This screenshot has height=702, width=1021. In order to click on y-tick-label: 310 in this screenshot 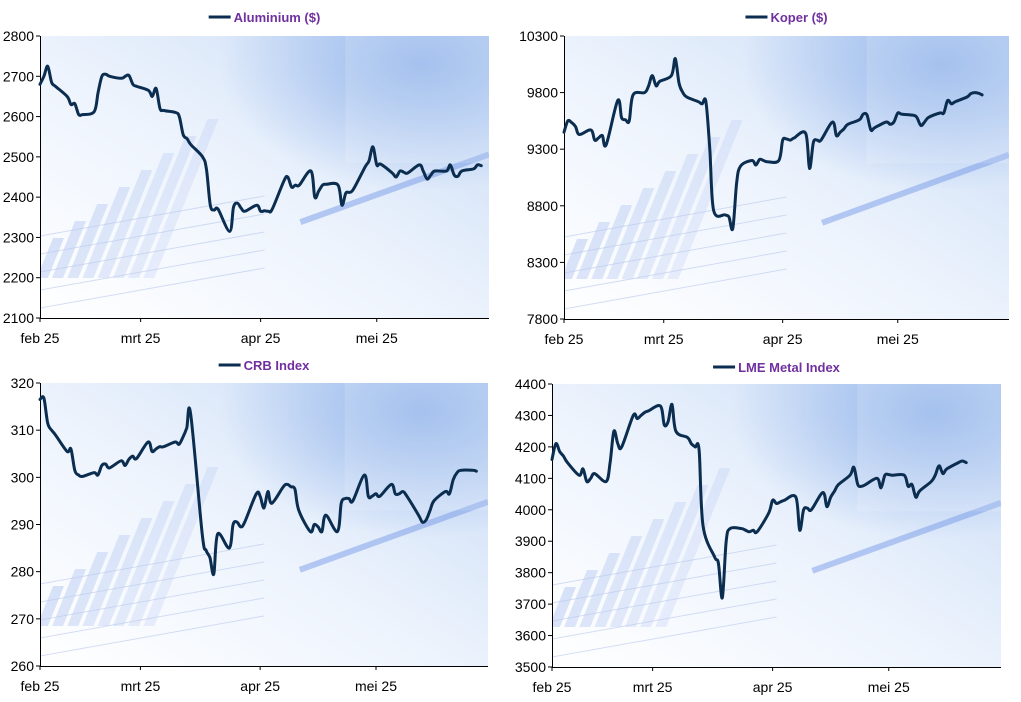, I will do `click(23, 430)`.